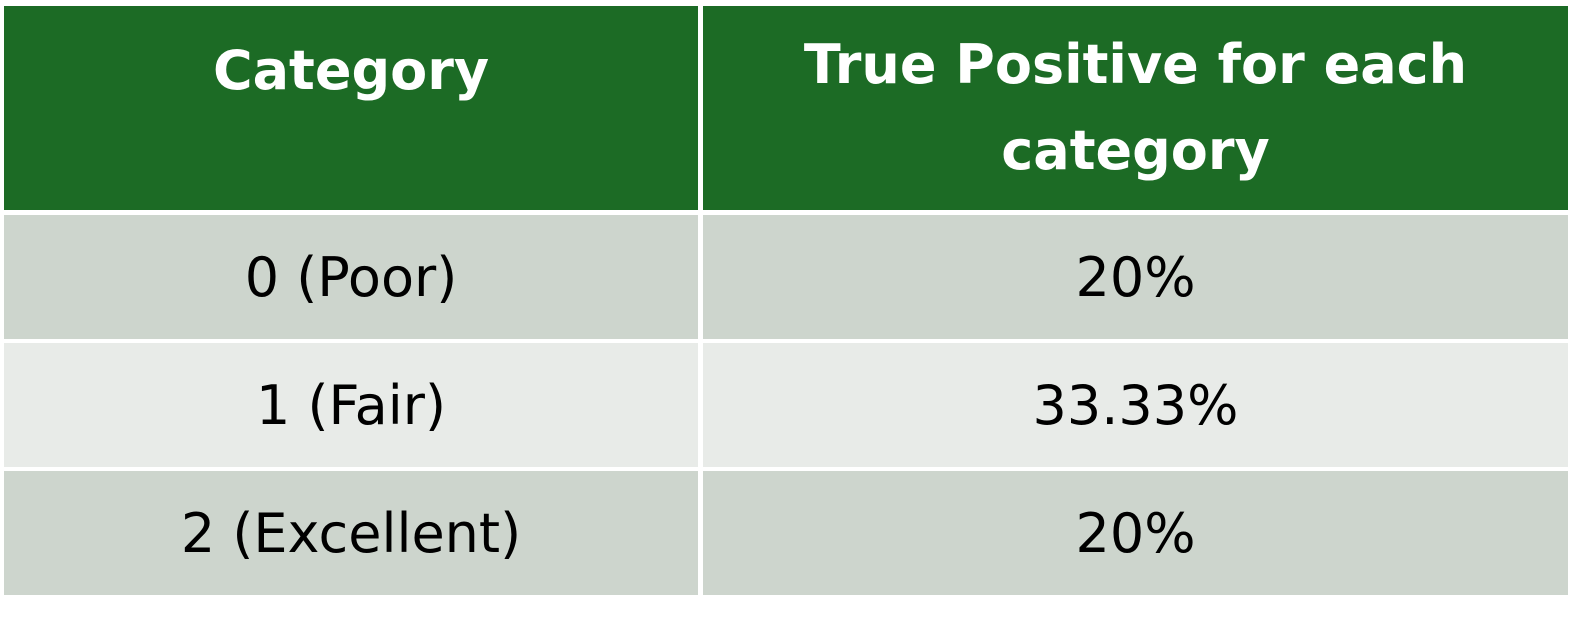 This screenshot has height=632, width=1574. What do you see at coordinates (353, 533) in the screenshot?
I see `category-cell: 2 (Excellent)` at bounding box center [353, 533].